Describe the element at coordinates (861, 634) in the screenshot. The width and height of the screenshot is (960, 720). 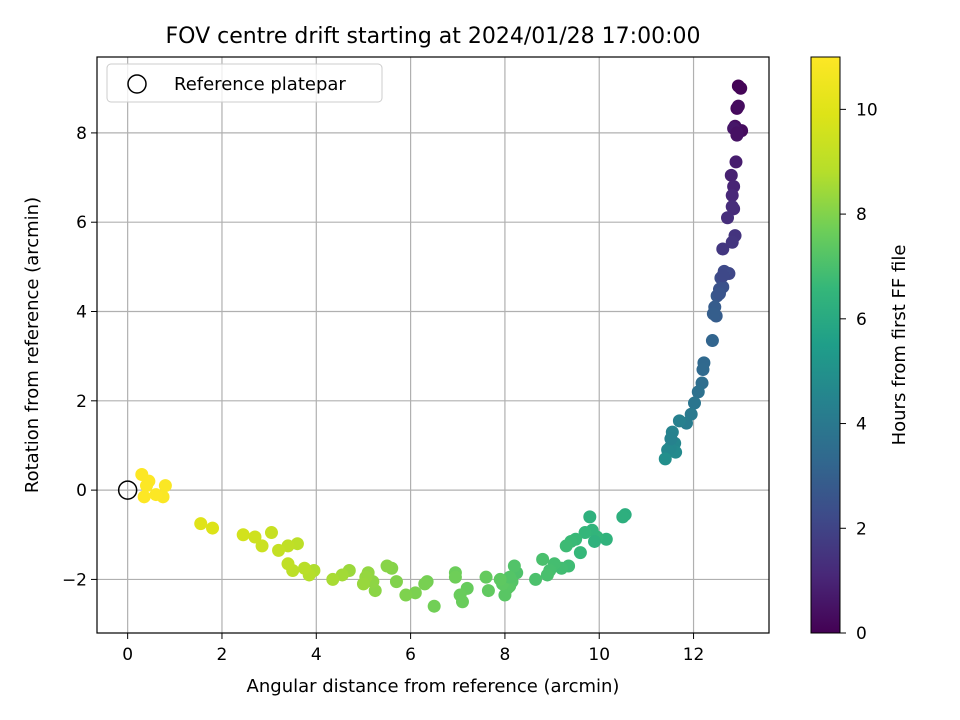
I see `colorbar-tick-label: 0` at that location.